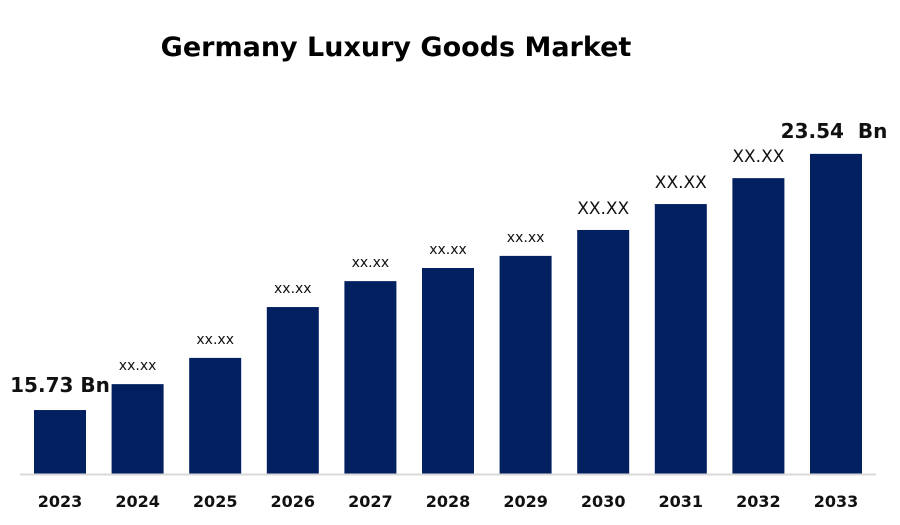  I want to click on x-tick-label: 2028, so click(448, 501).